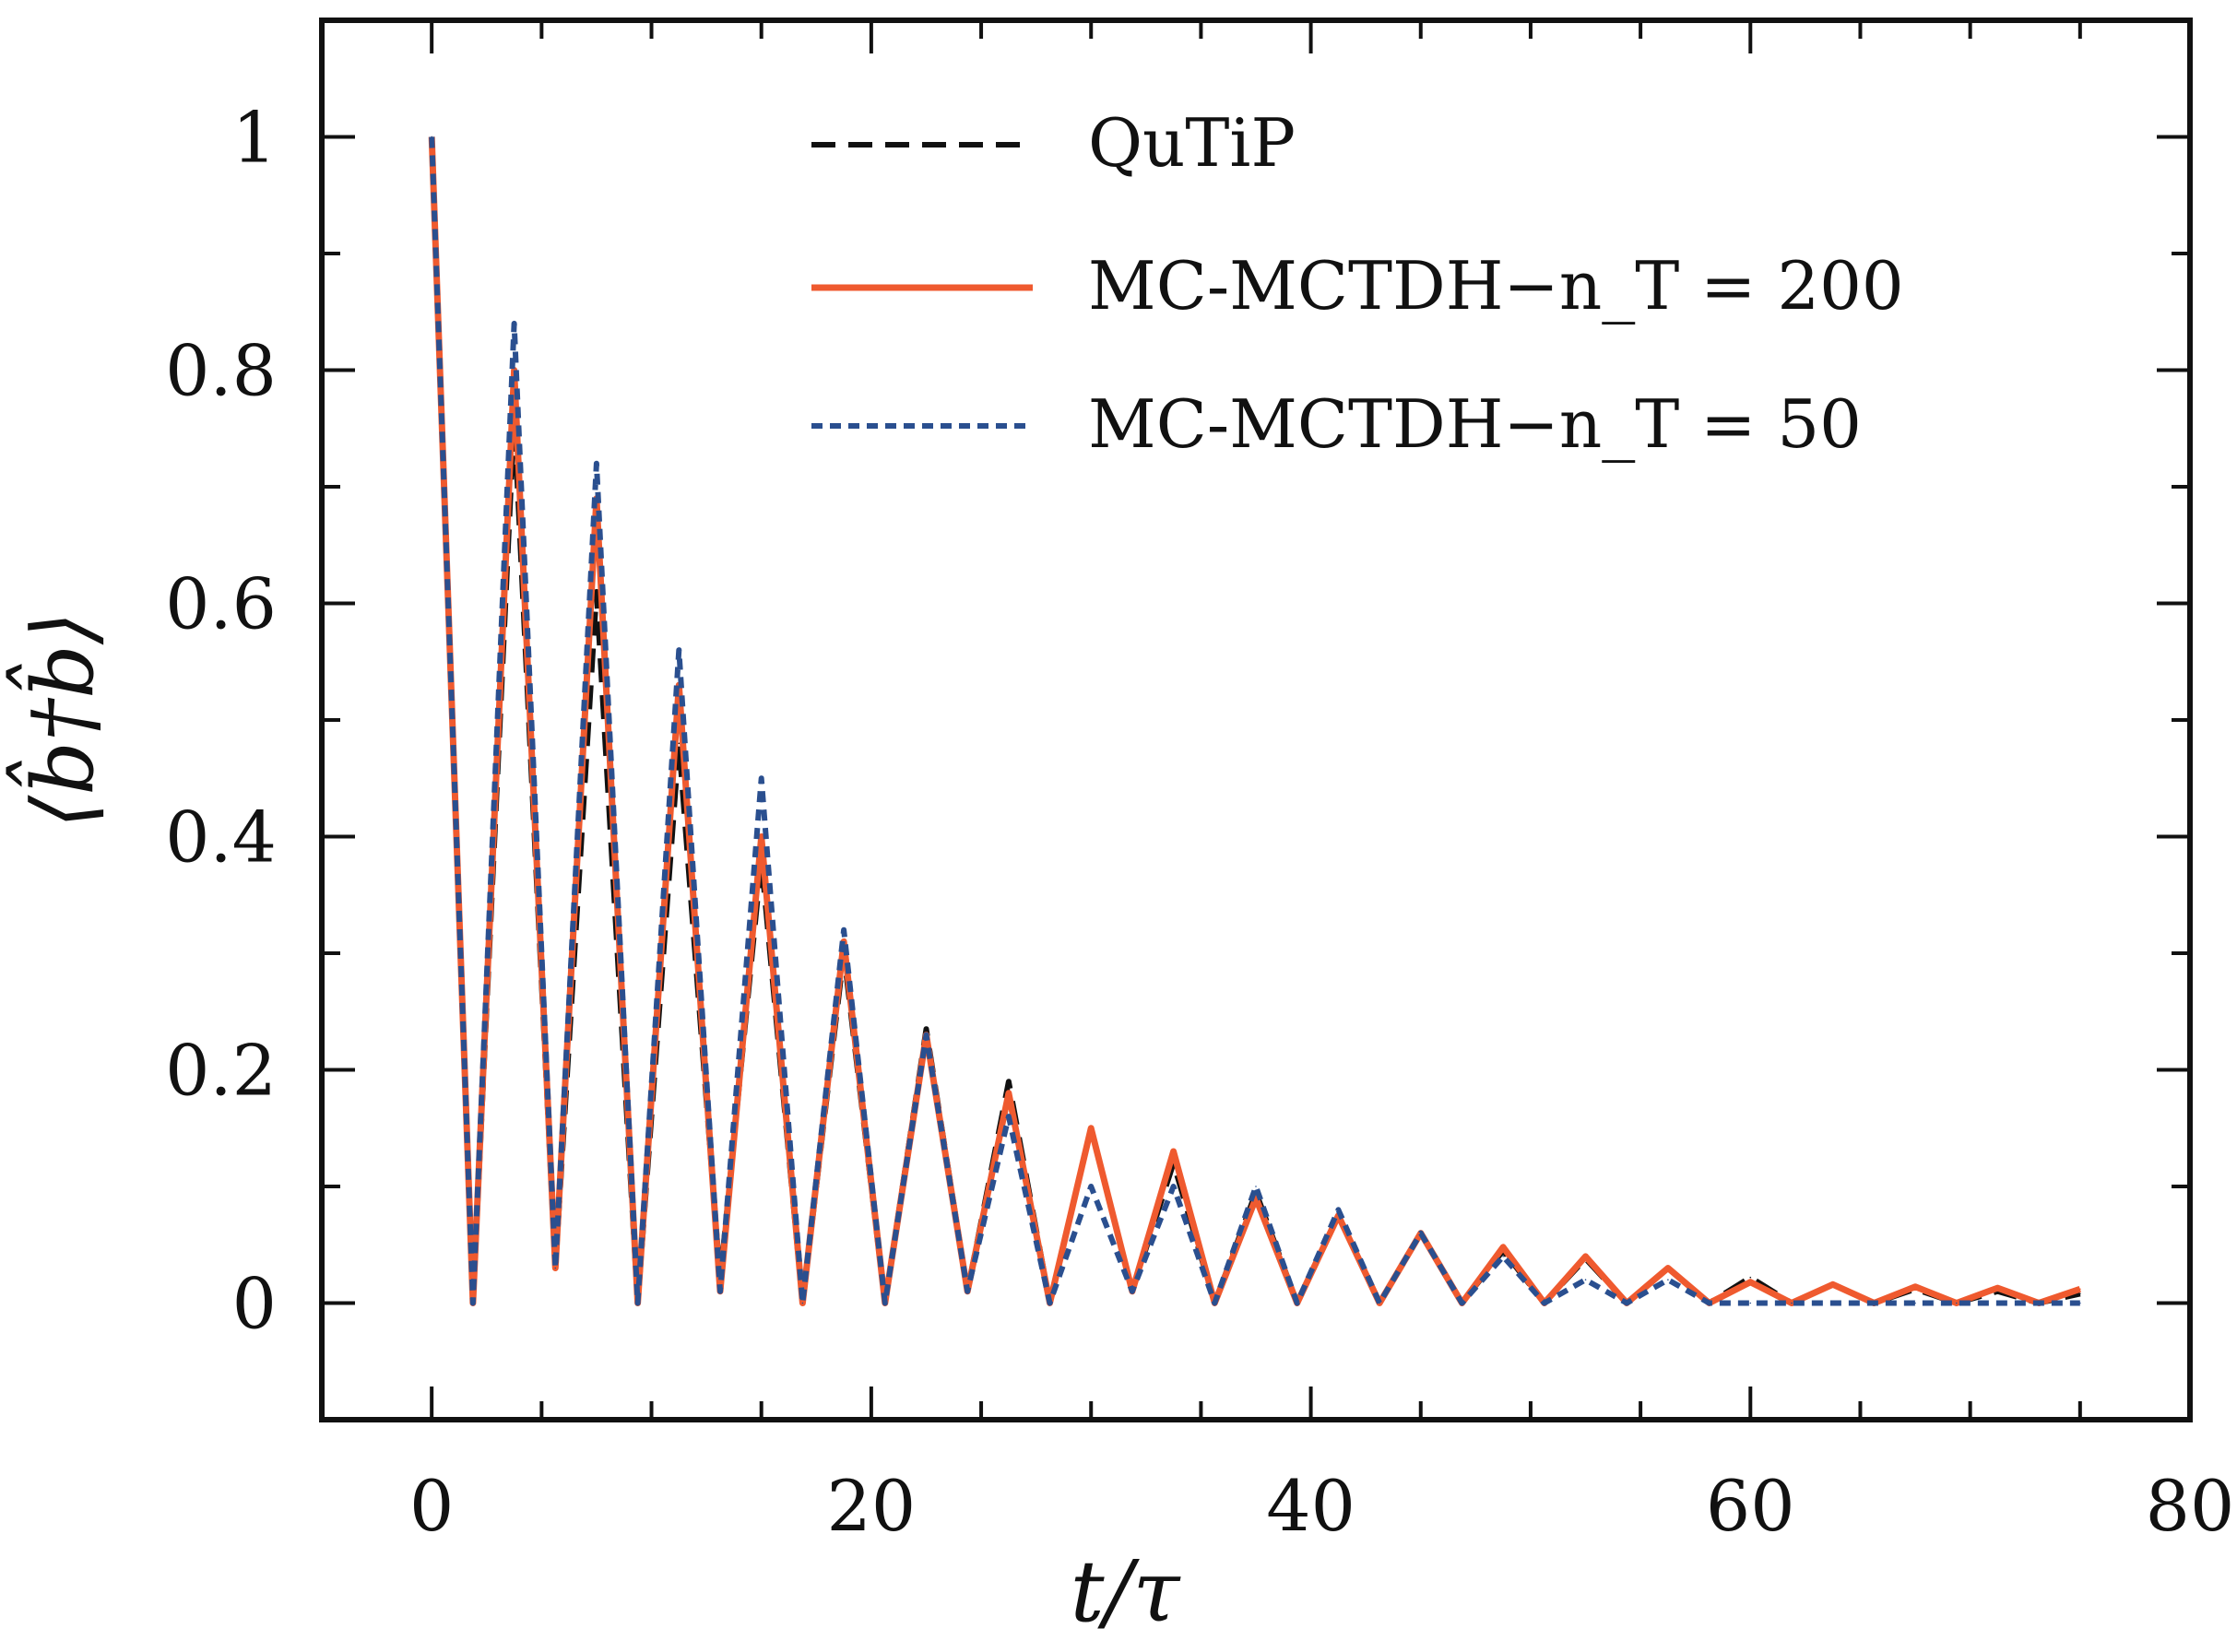  What do you see at coordinates (872, 1506) in the screenshot?
I see `x-tick-label: 20` at bounding box center [872, 1506].